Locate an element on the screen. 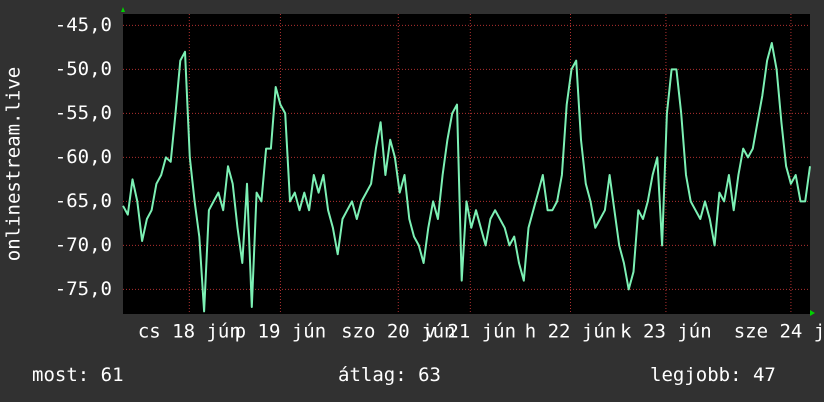 The image size is (824, 402). stat-label: most: is located at coordinates (60, 375).